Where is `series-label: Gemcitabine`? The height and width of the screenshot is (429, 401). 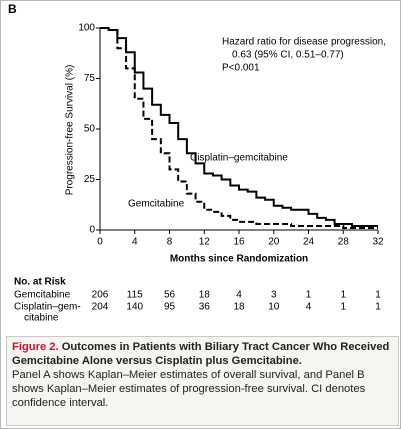 series-label: Gemcitabine is located at coordinates (156, 204).